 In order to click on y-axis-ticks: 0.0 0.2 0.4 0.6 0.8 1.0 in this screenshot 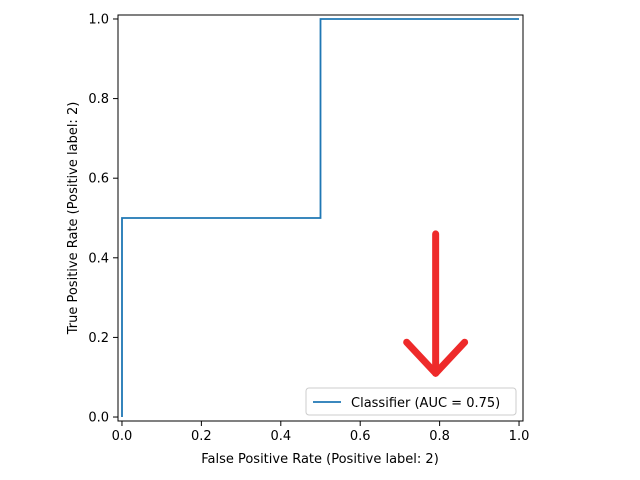, I will do `click(103, 219)`.